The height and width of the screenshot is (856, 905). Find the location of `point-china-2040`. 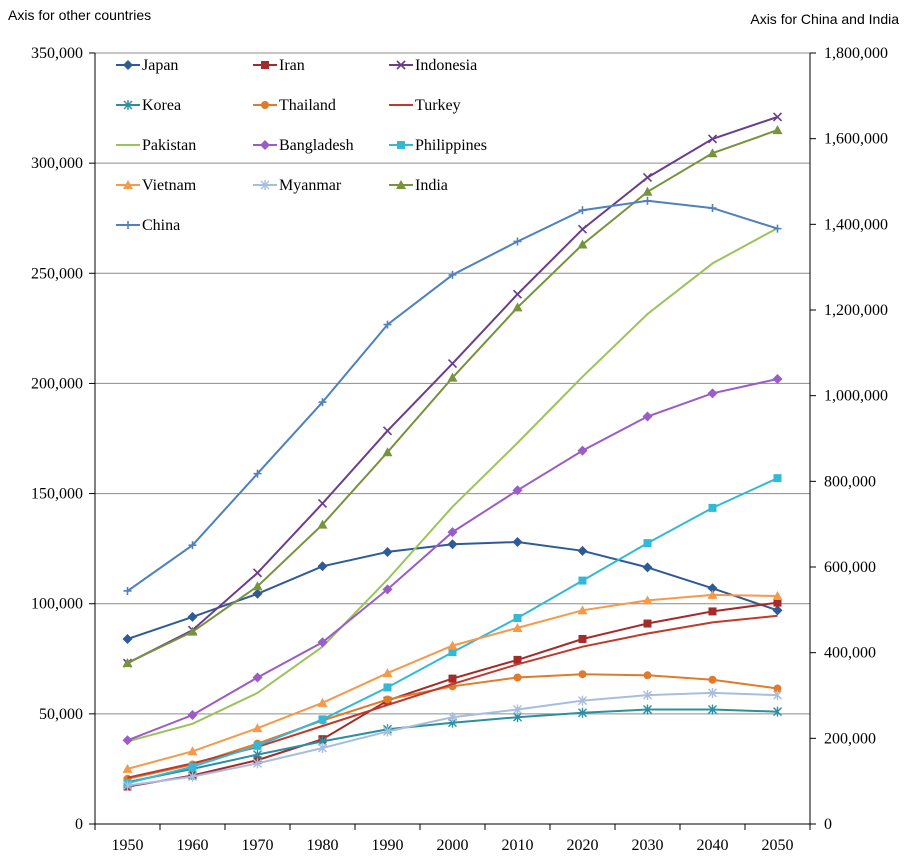

point-china-2040 is located at coordinates (712, 208).